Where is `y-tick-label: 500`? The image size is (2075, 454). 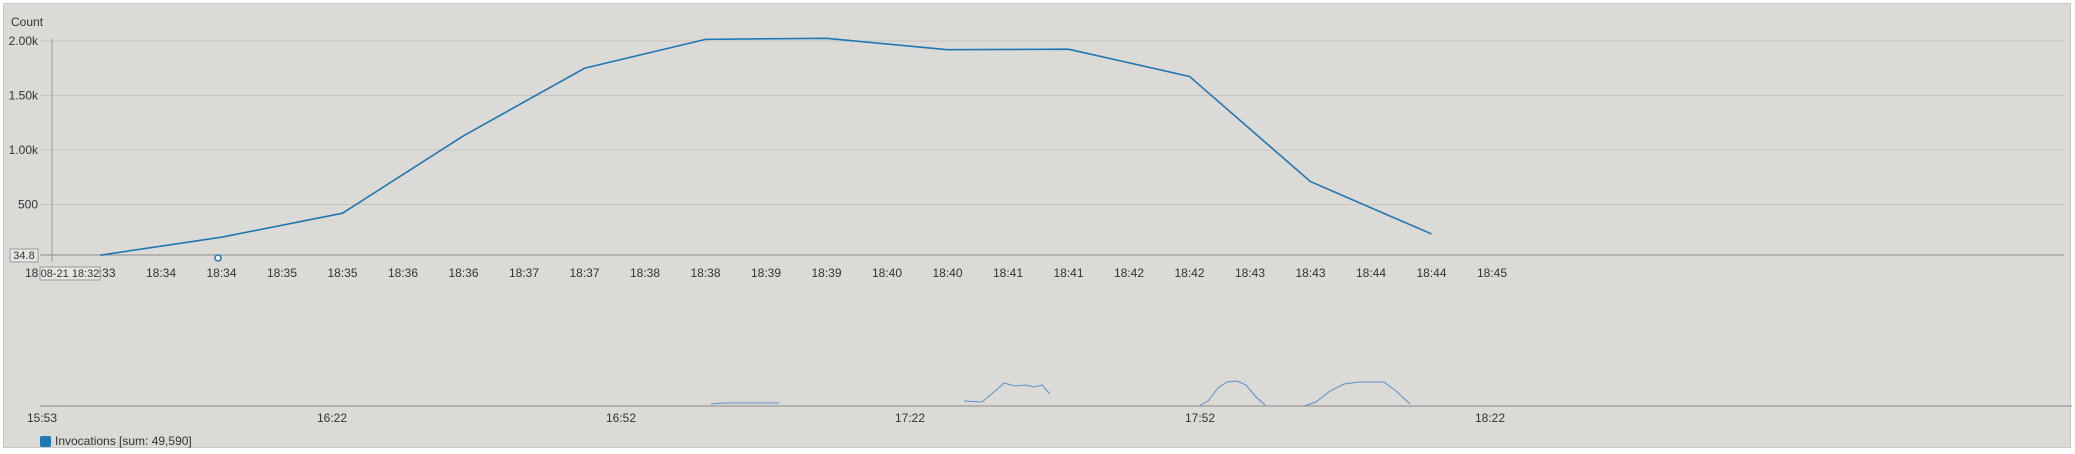 y-tick-label: 500 is located at coordinates (28, 205).